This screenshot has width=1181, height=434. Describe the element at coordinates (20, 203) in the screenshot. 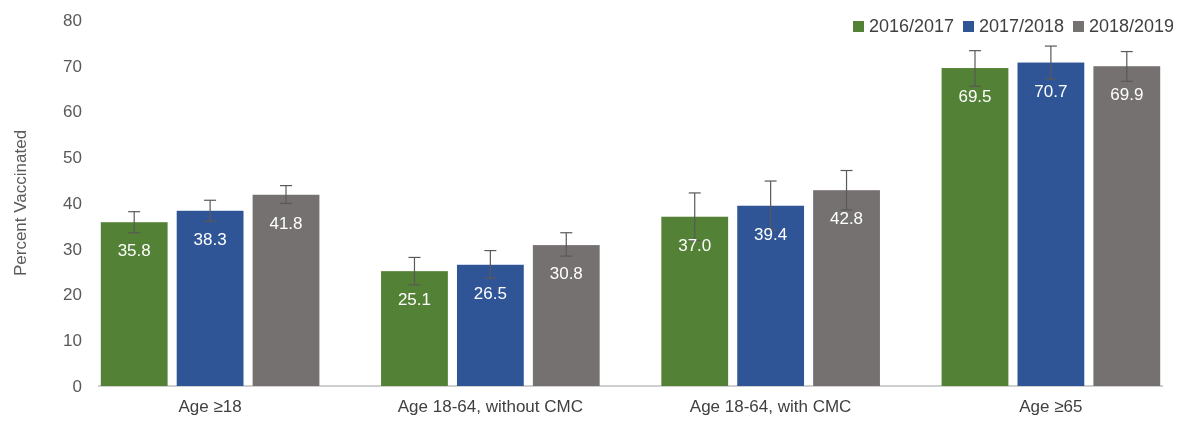

I see `y-axis-title: Percent Vaccinated` at that location.